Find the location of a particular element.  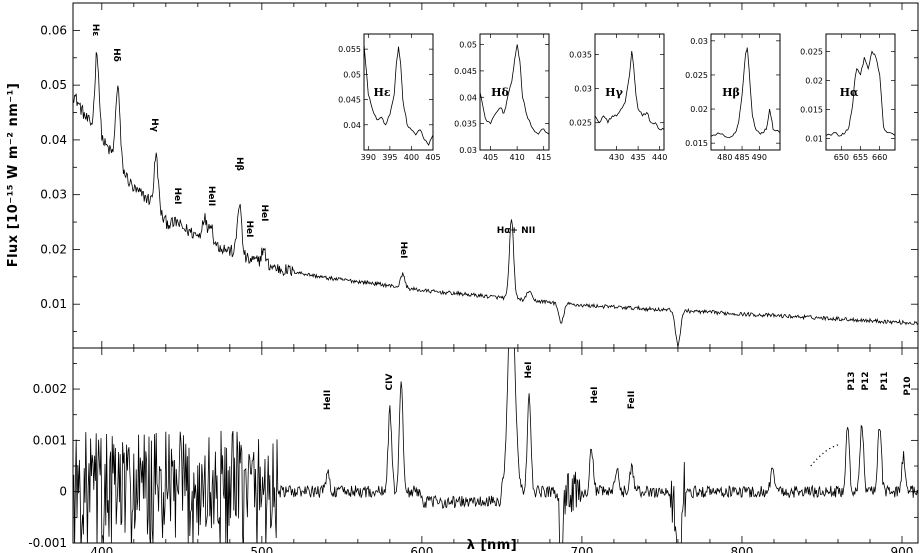

line-label: Hβ is located at coordinates (239, 164).